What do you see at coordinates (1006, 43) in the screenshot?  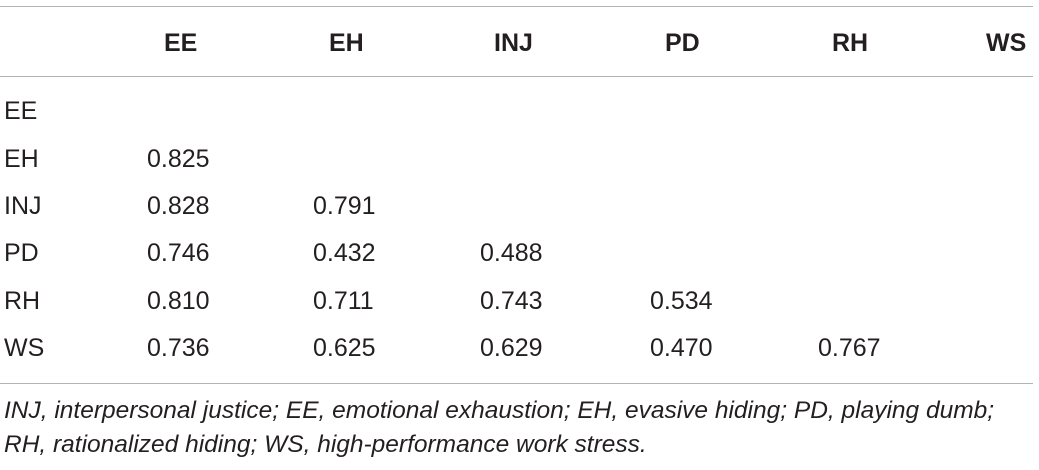 I see `column-header-ws: WS` at bounding box center [1006, 43].